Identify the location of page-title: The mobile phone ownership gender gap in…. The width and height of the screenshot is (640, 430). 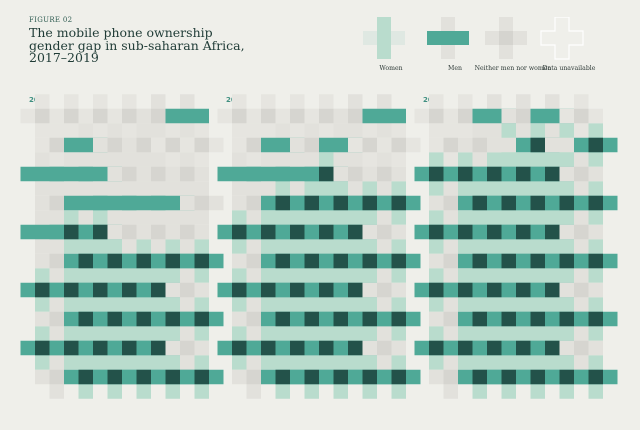
(137, 45).